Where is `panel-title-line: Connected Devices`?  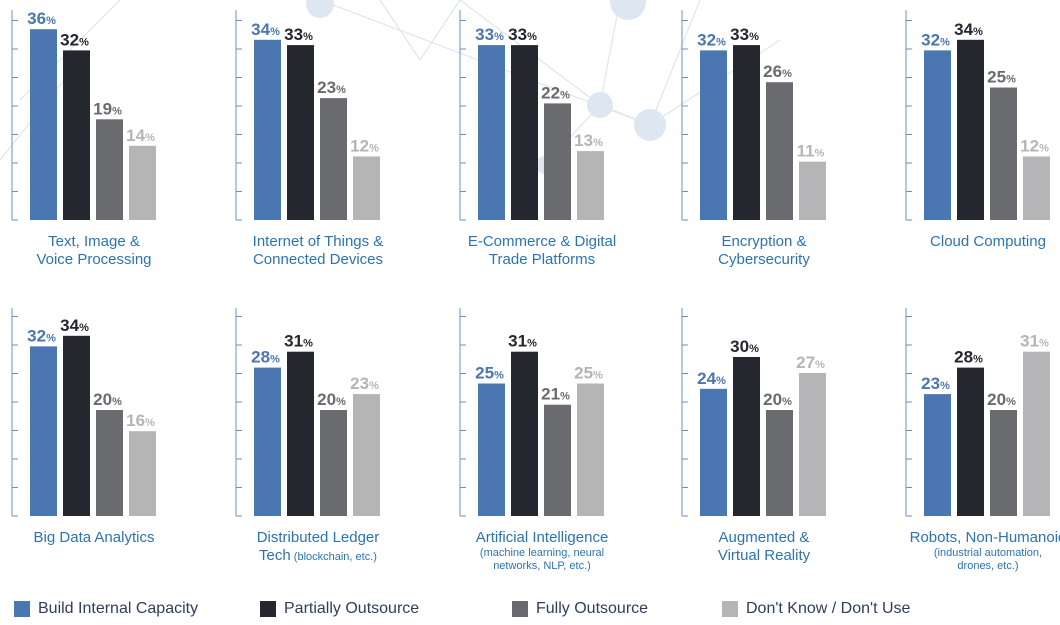 panel-title-line: Connected Devices is located at coordinates (318, 259).